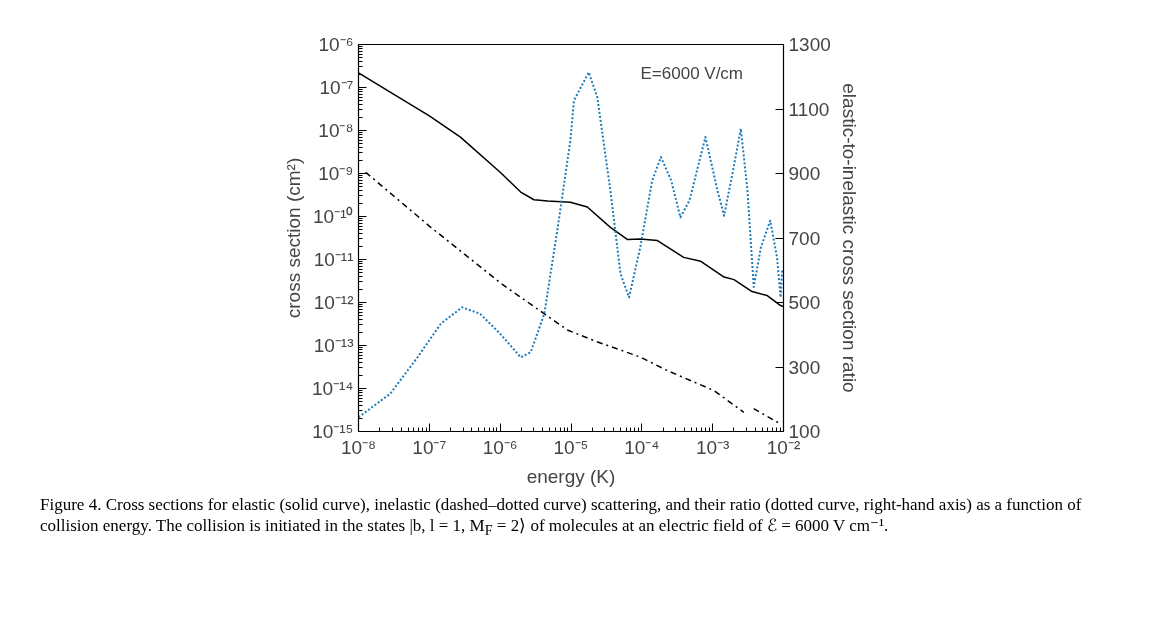  I want to click on y2-tick-label: 900, so click(804, 173).